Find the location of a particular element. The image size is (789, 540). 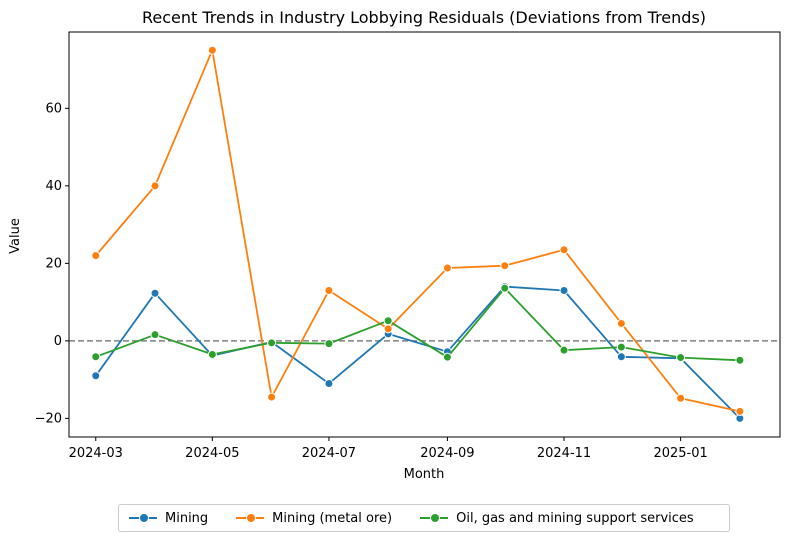

y-tick-label: 0 is located at coordinates (58, 341).